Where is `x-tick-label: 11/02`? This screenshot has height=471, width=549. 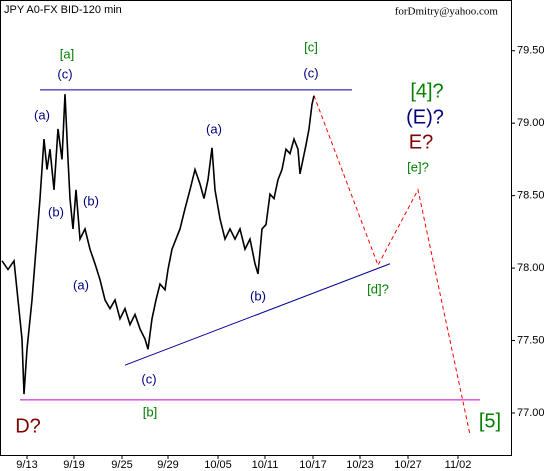 x-tick-label: 11/02 is located at coordinates (458, 465).